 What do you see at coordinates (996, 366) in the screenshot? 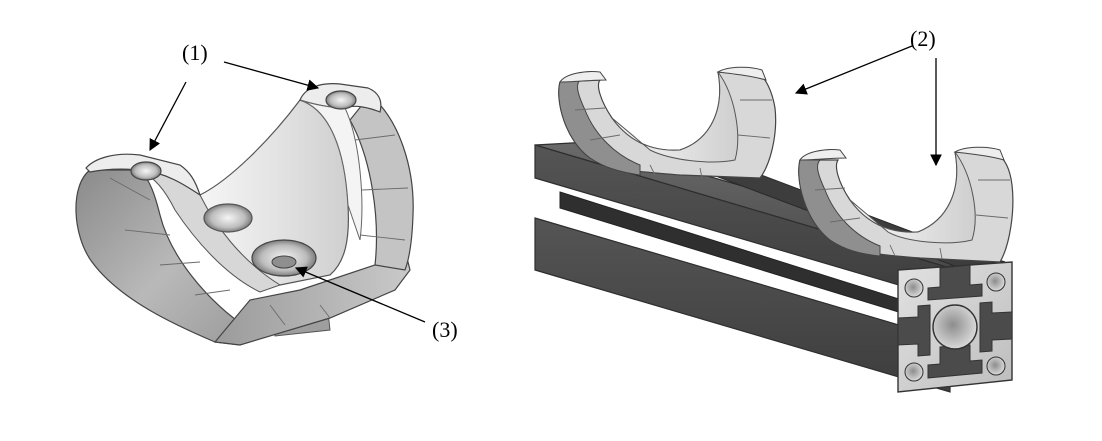
I see `extrusion-bore-bottom-right` at bounding box center [996, 366].